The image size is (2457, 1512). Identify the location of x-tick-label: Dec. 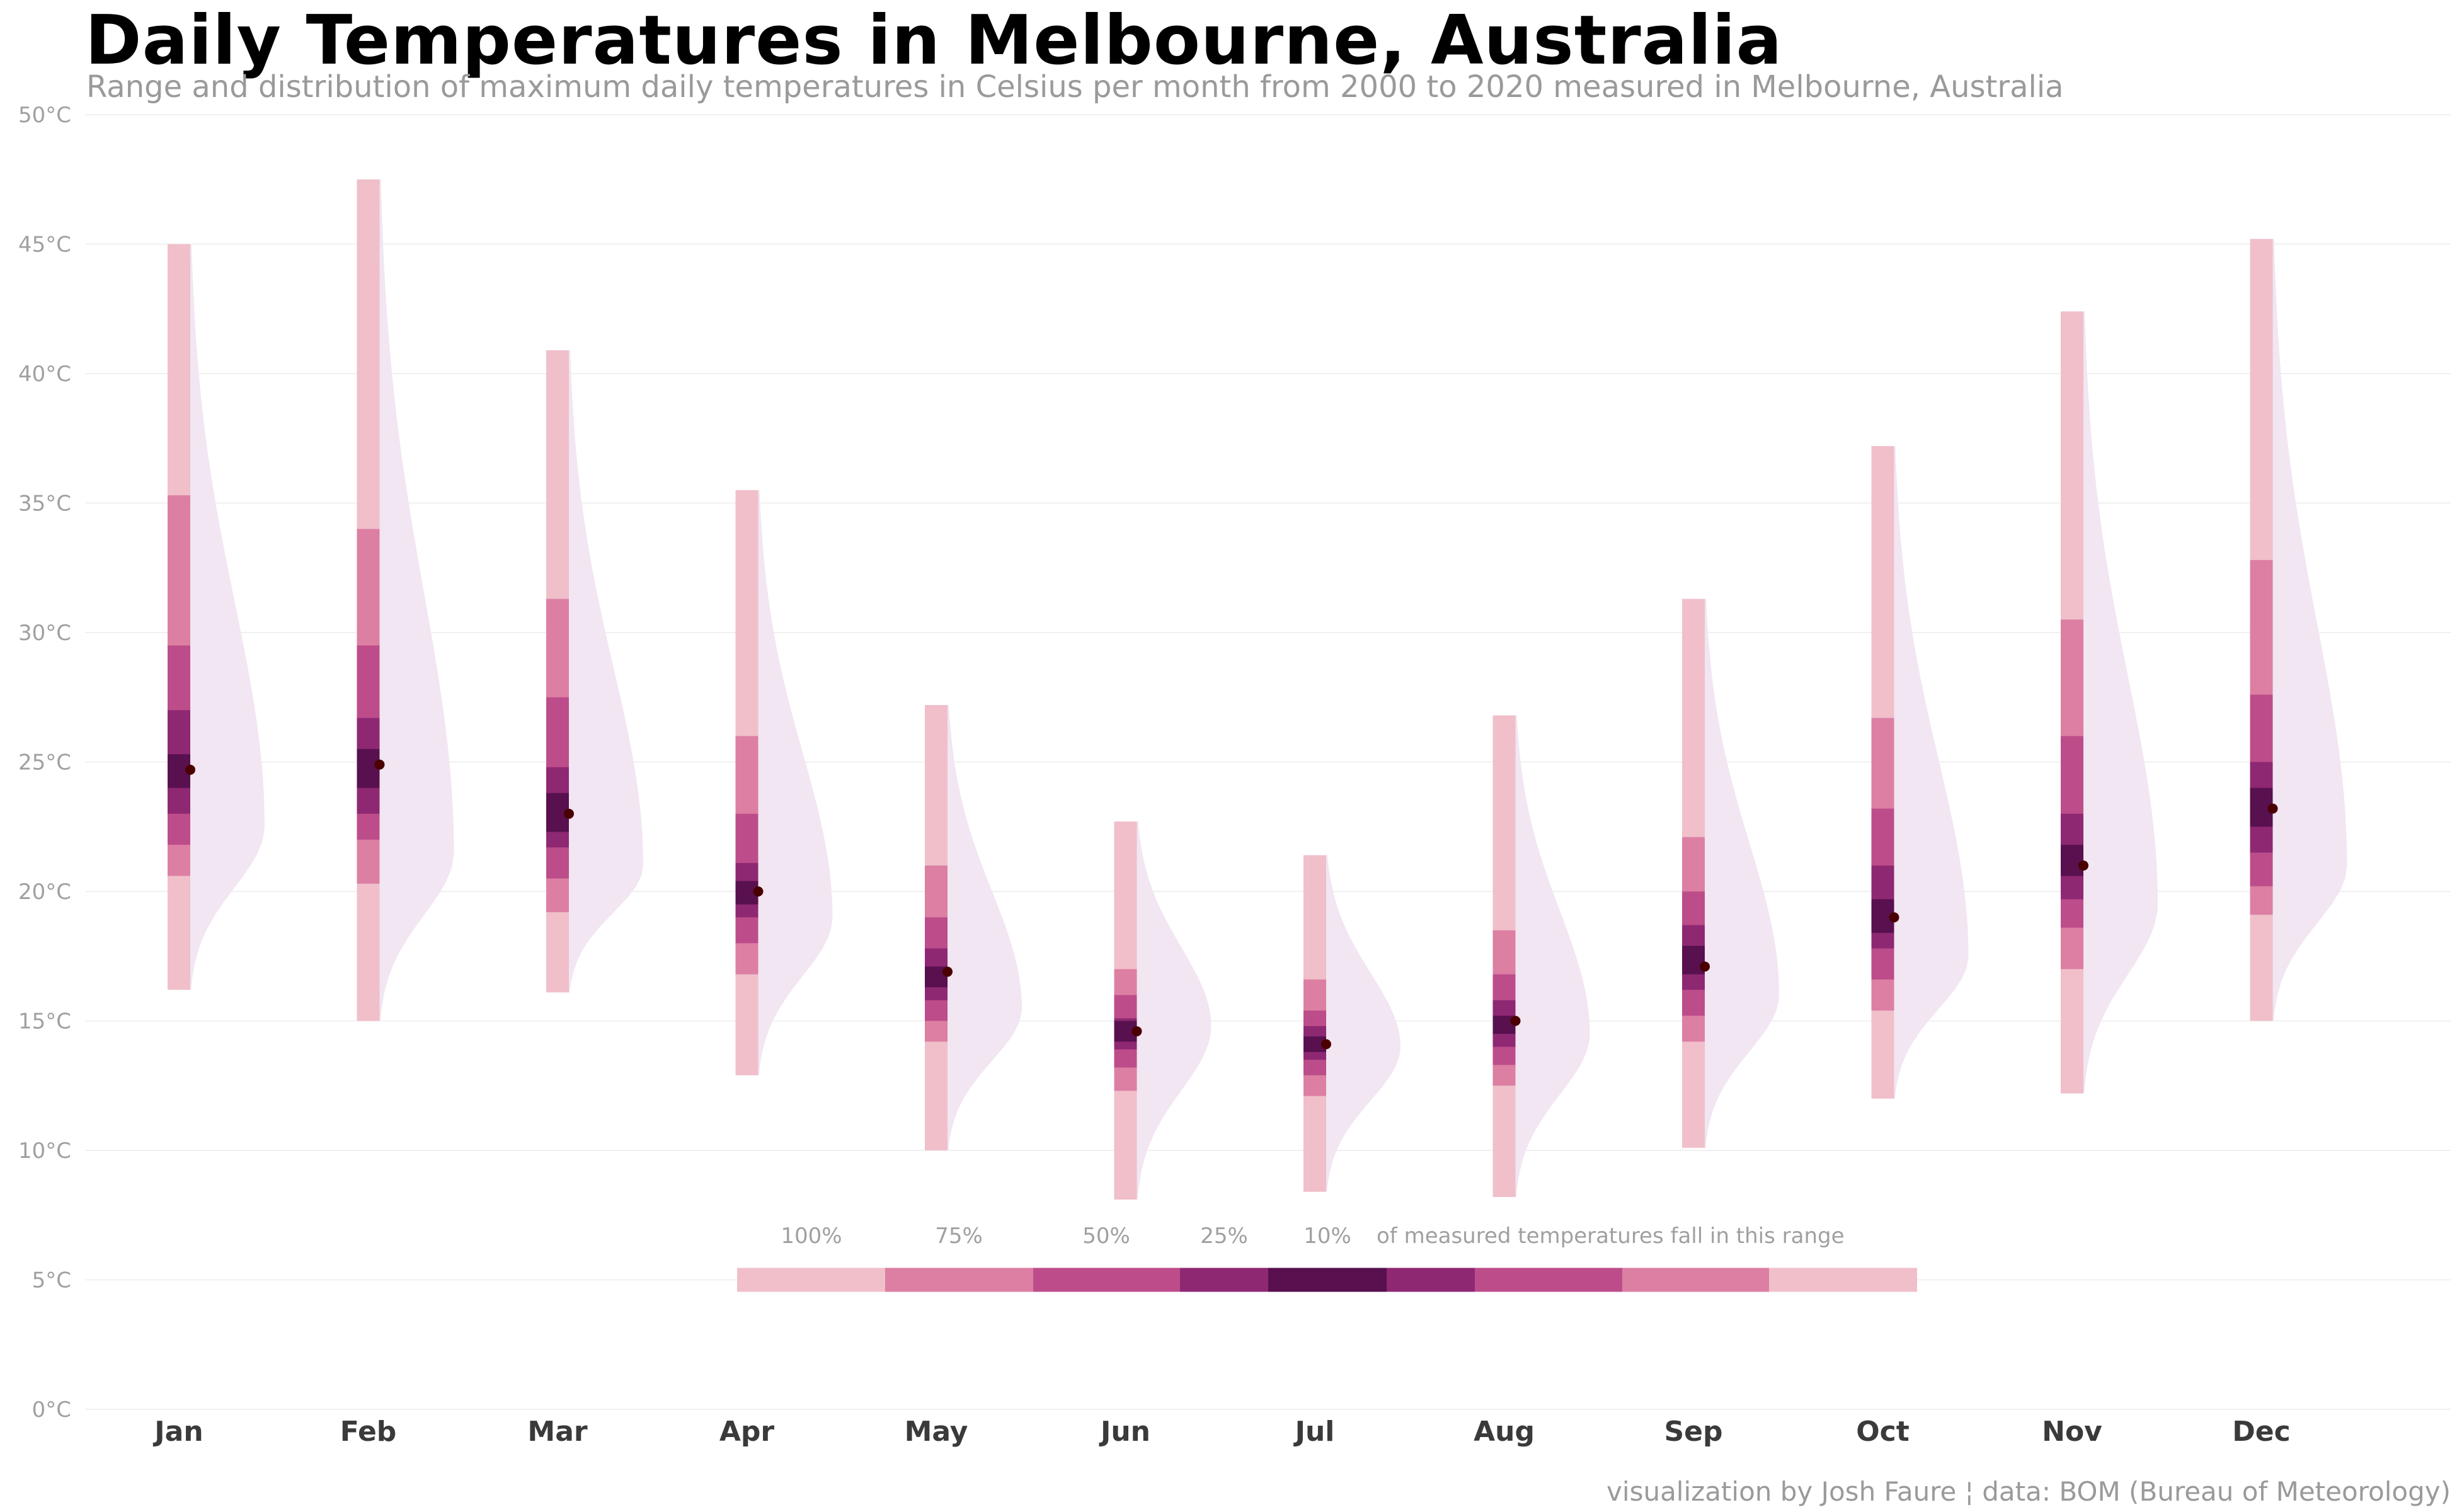
(2261, 1432).